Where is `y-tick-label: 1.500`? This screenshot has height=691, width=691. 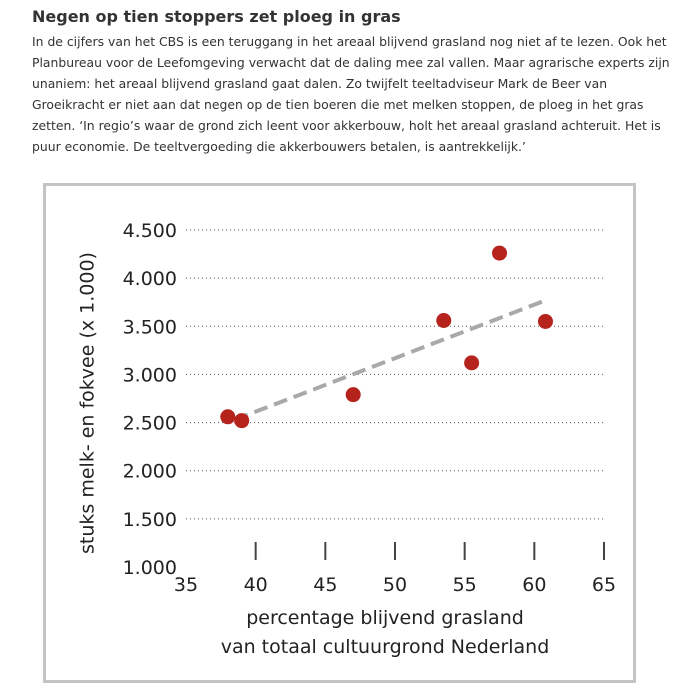 y-tick-label: 1.500 is located at coordinates (150, 520).